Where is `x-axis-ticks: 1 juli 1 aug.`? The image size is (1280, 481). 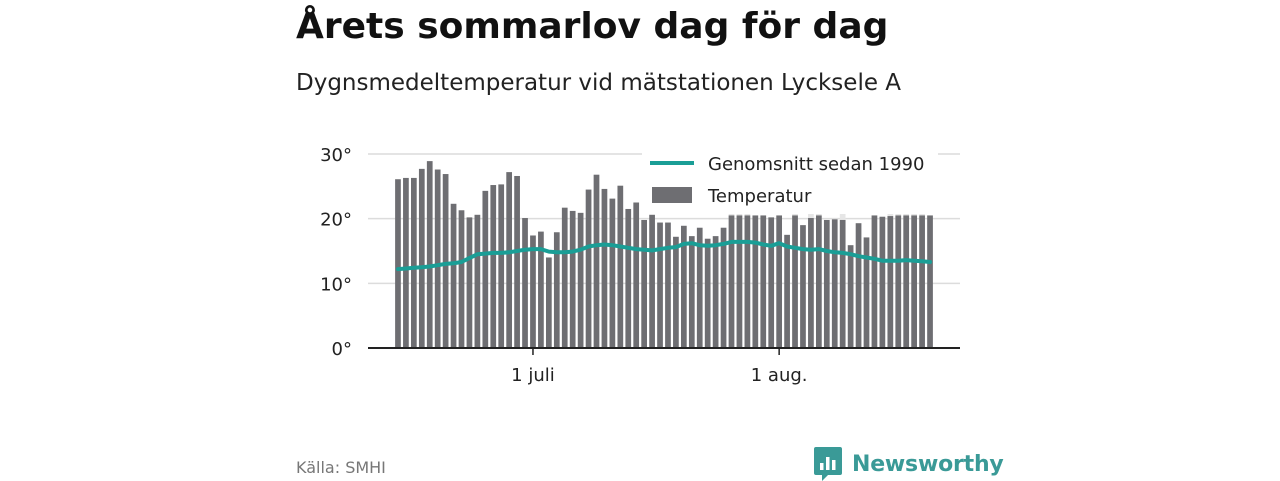 x-axis-ticks: 1 juli 1 aug. is located at coordinates (659, 367).